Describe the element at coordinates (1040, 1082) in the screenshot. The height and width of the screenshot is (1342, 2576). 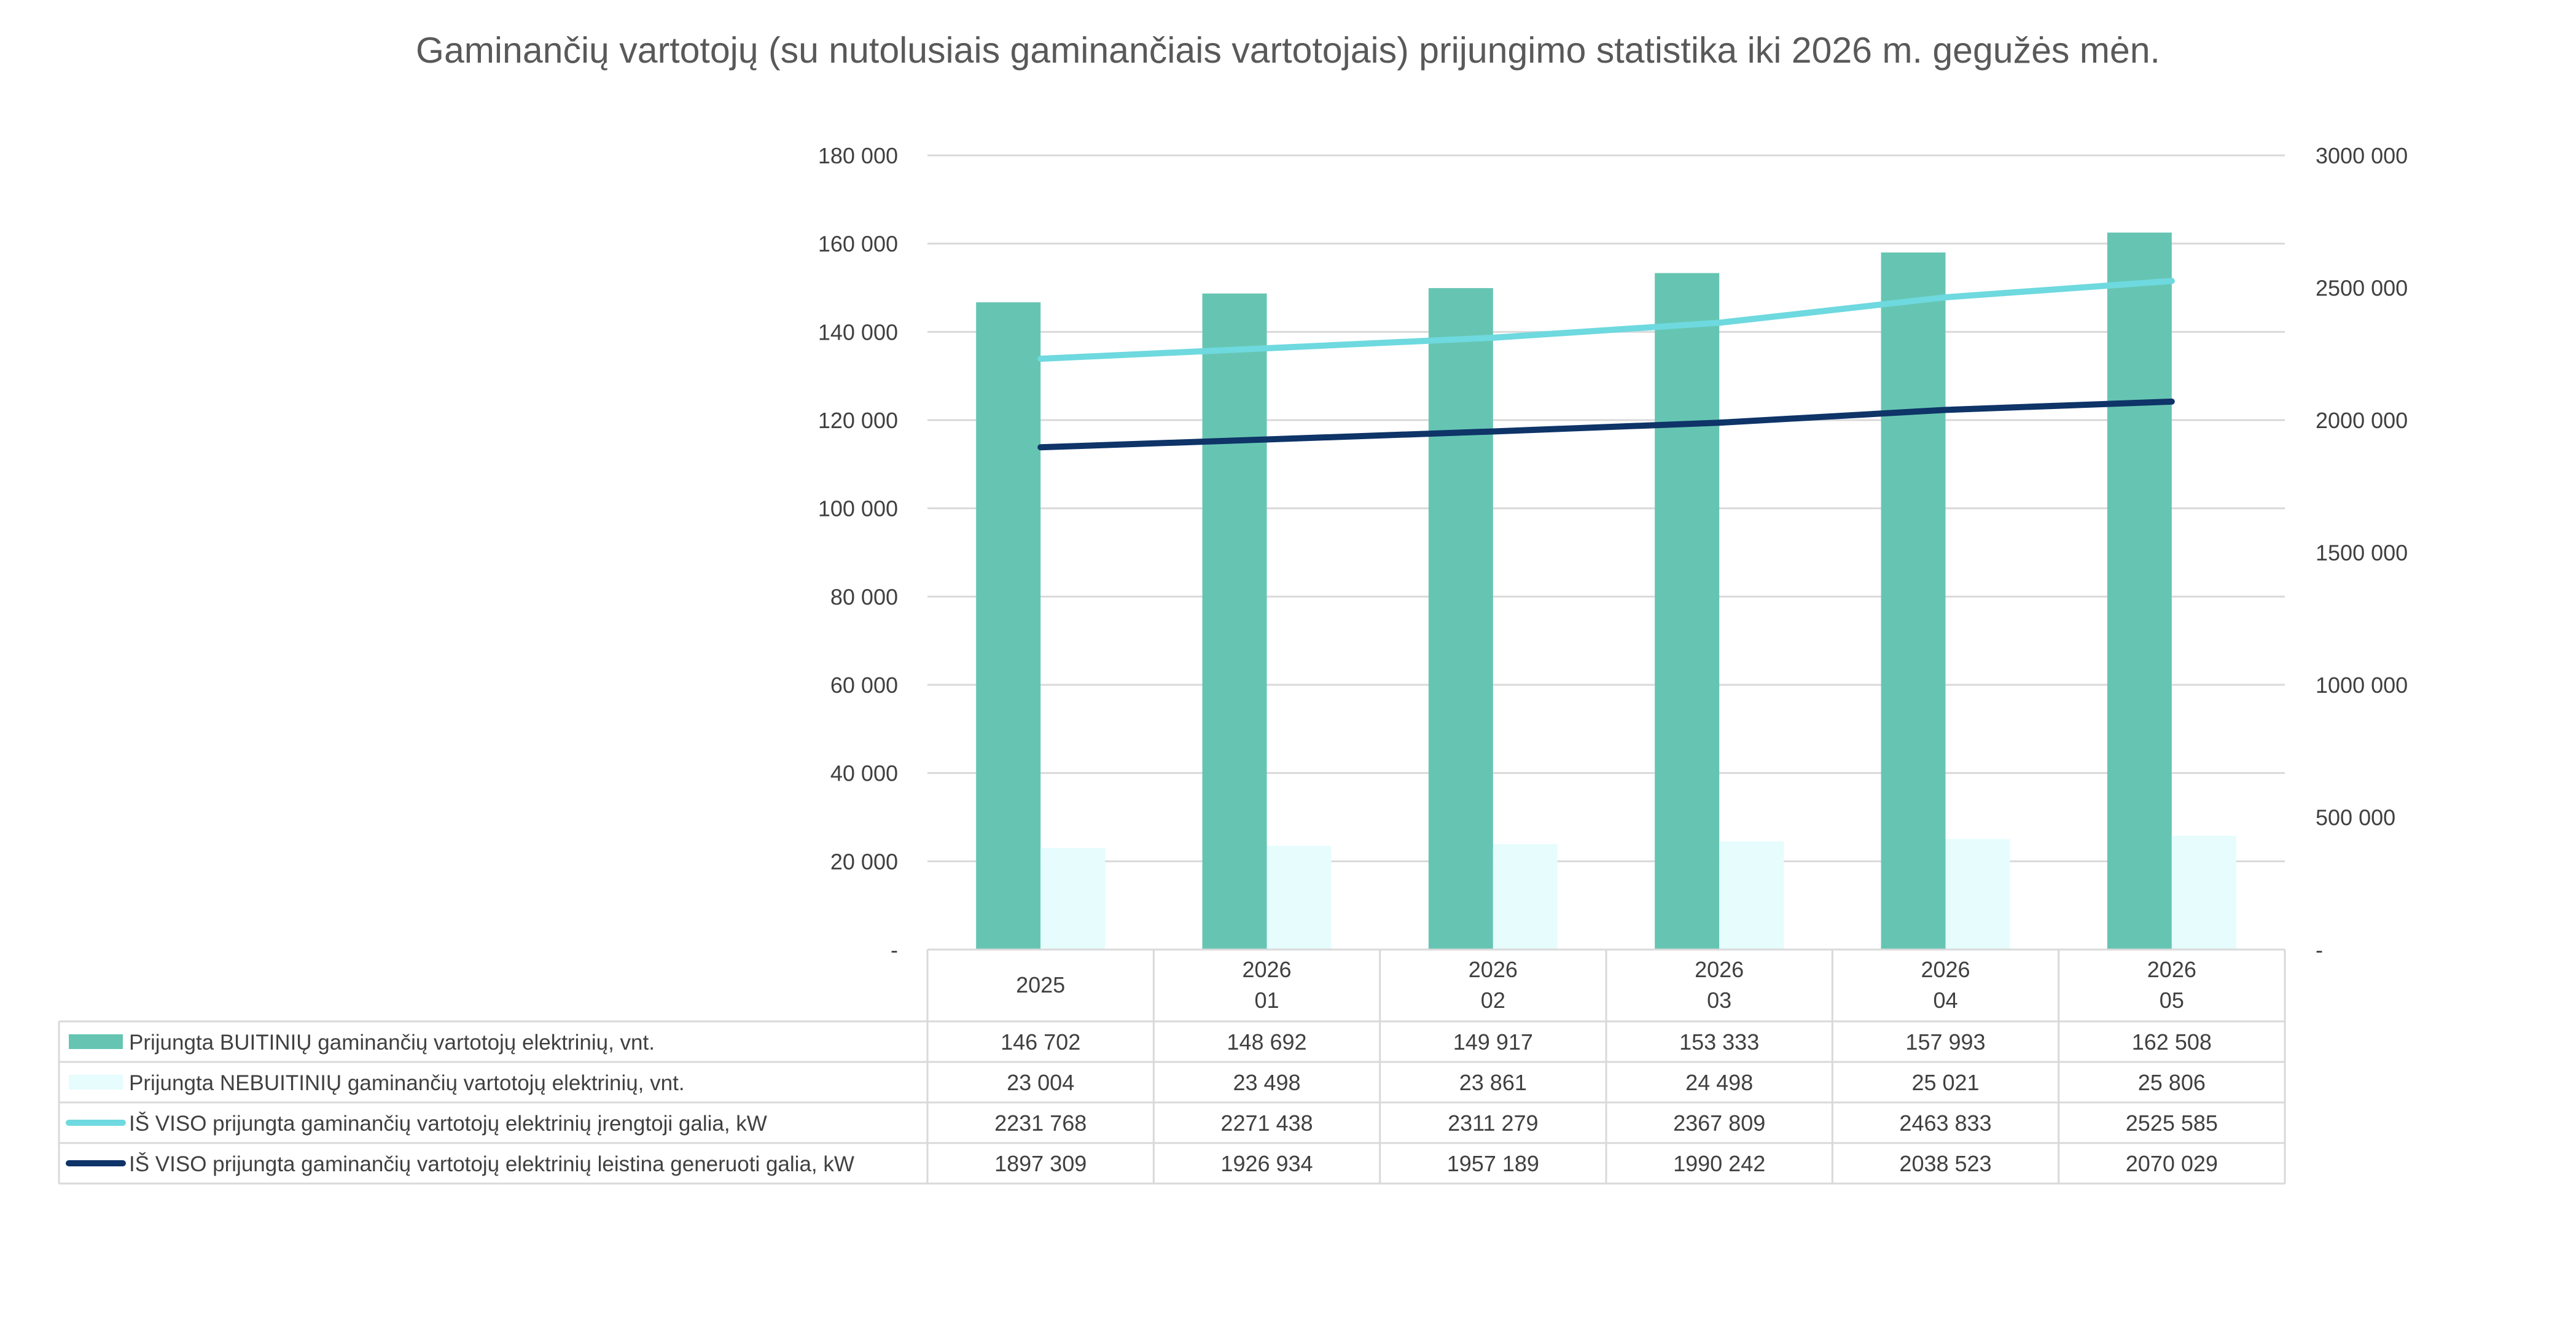
I see `table-cell-value: 23 004` at that location.